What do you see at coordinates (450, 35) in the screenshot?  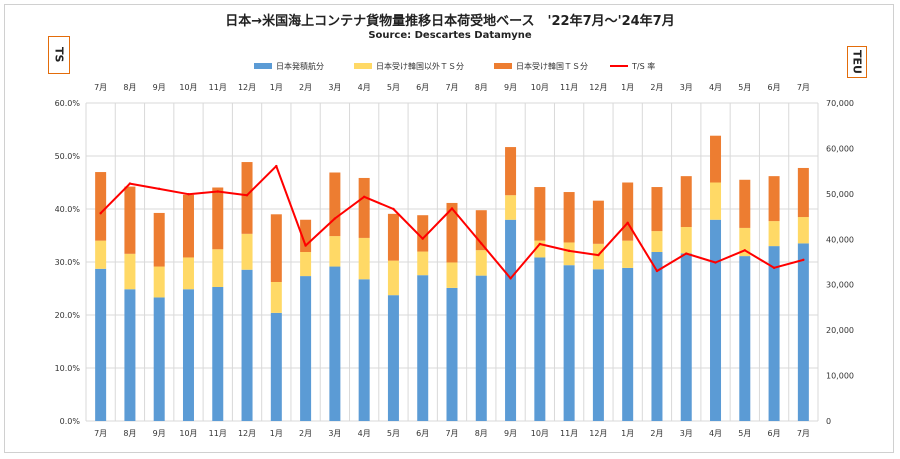 I see `chart-subtitle: Source: Descartes Datamyne` at bounding box center [450, 35].